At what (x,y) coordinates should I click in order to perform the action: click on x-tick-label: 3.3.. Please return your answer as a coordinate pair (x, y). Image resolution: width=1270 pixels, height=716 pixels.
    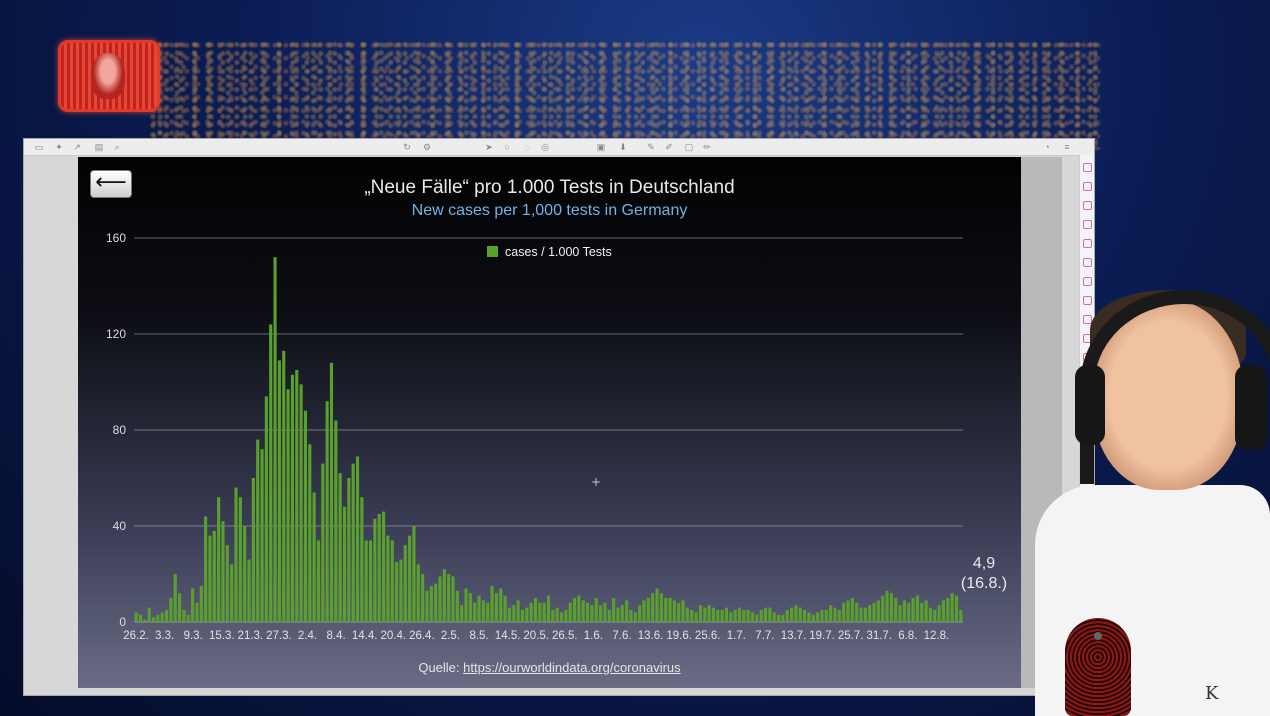
    Looking at the image, I should click on (164, 636).